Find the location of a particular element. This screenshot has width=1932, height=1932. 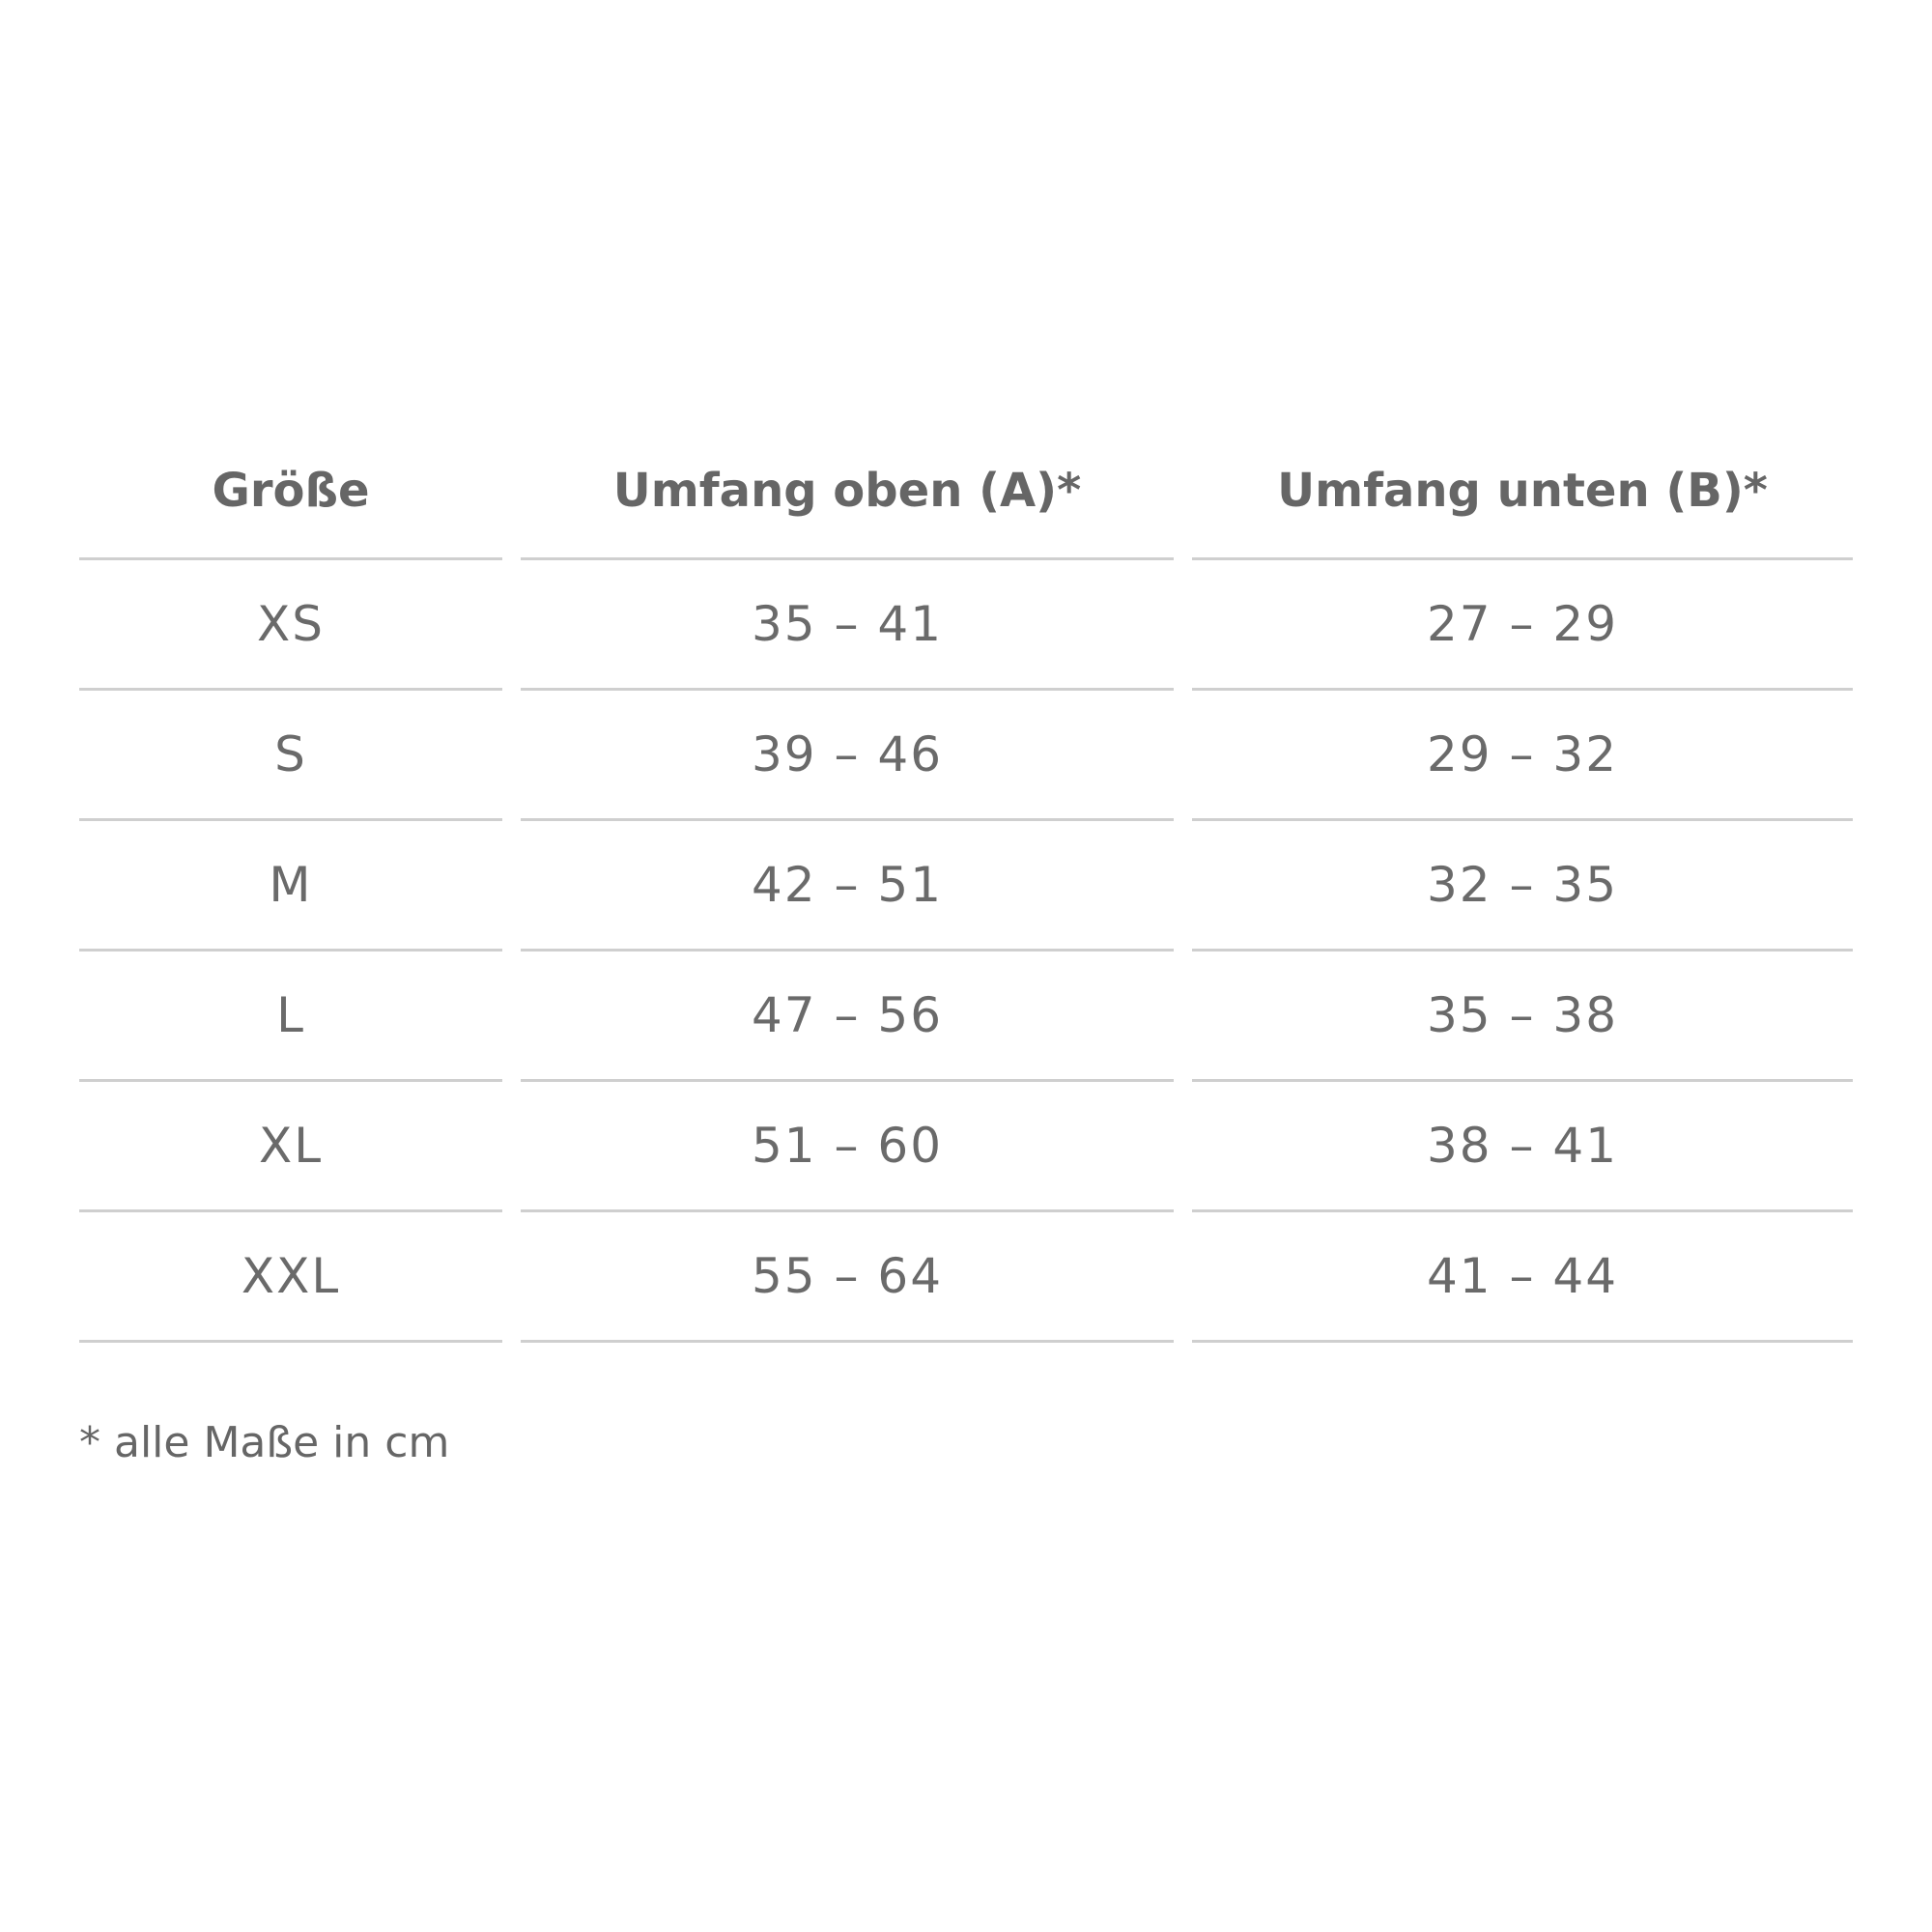

table-header: Größe Umfang oben (A)* Umfang unten (B)* is located at coordinates (966, 497).